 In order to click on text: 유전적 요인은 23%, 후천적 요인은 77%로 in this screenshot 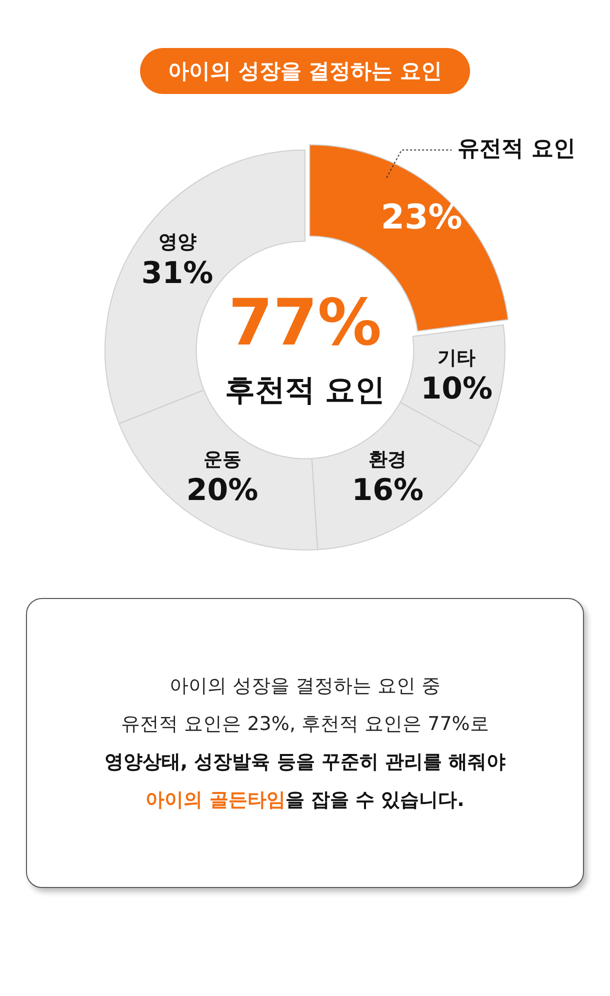, I will do `click(305, 724)`.